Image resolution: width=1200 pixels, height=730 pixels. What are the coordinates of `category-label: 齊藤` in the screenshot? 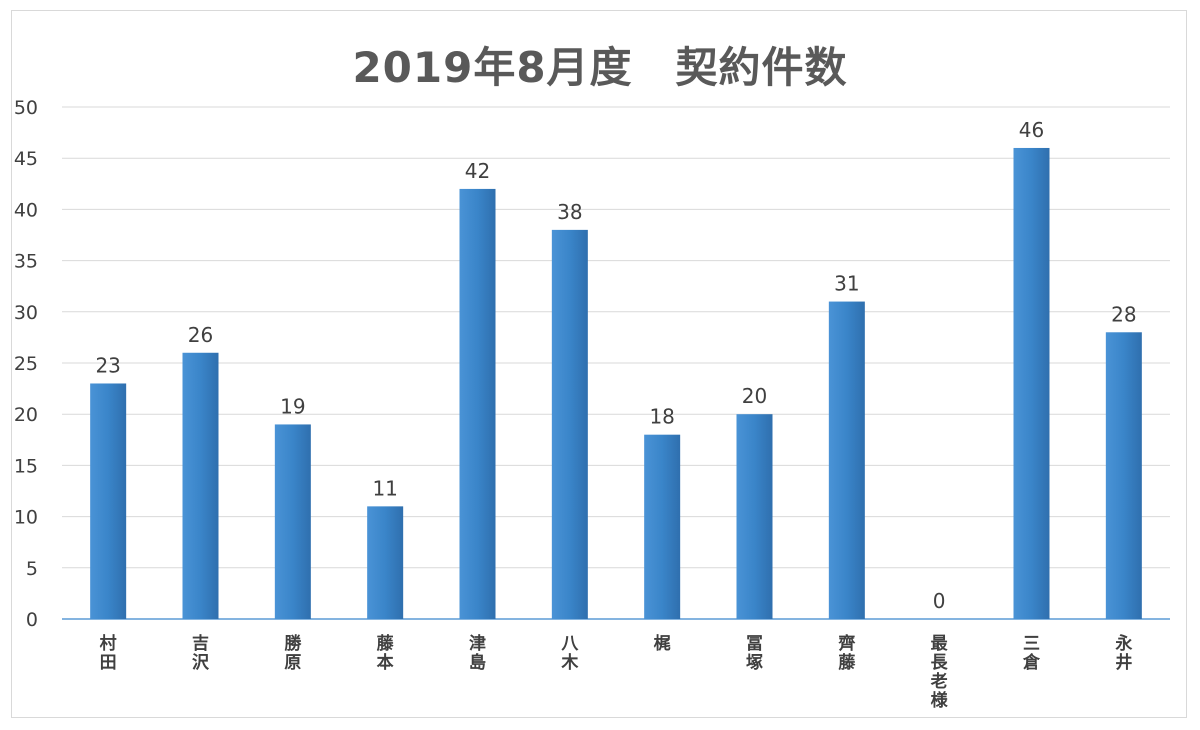 It's located at (846, 653).